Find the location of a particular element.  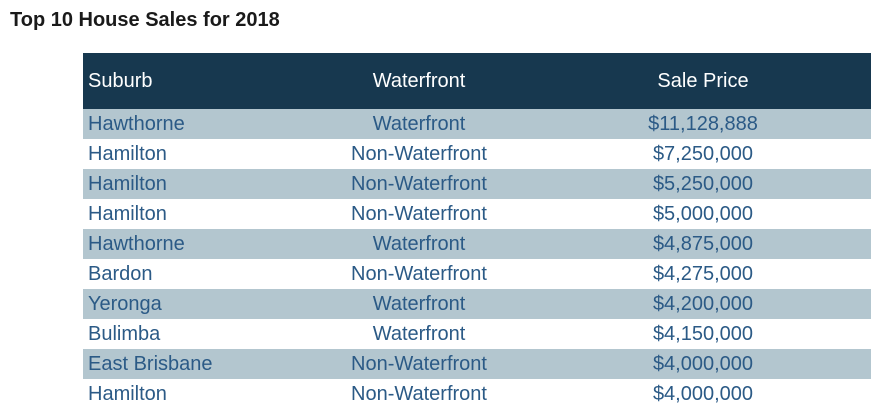

table-row: Hamilton Non-Waterfront $5,000,000 is located at coordinates (477, 214).